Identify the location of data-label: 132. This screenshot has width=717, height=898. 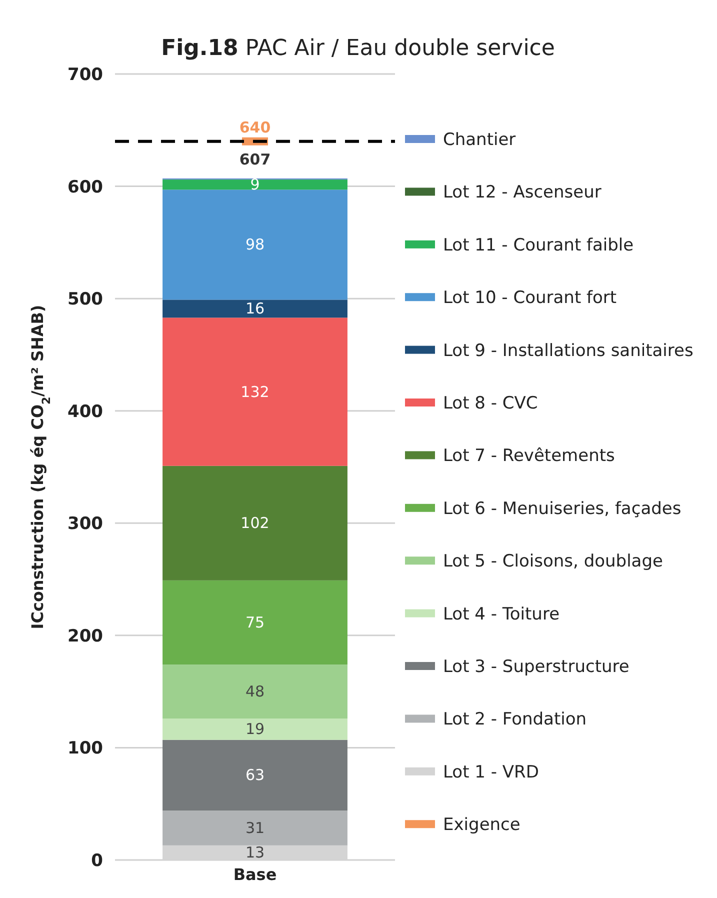
(255, 391).